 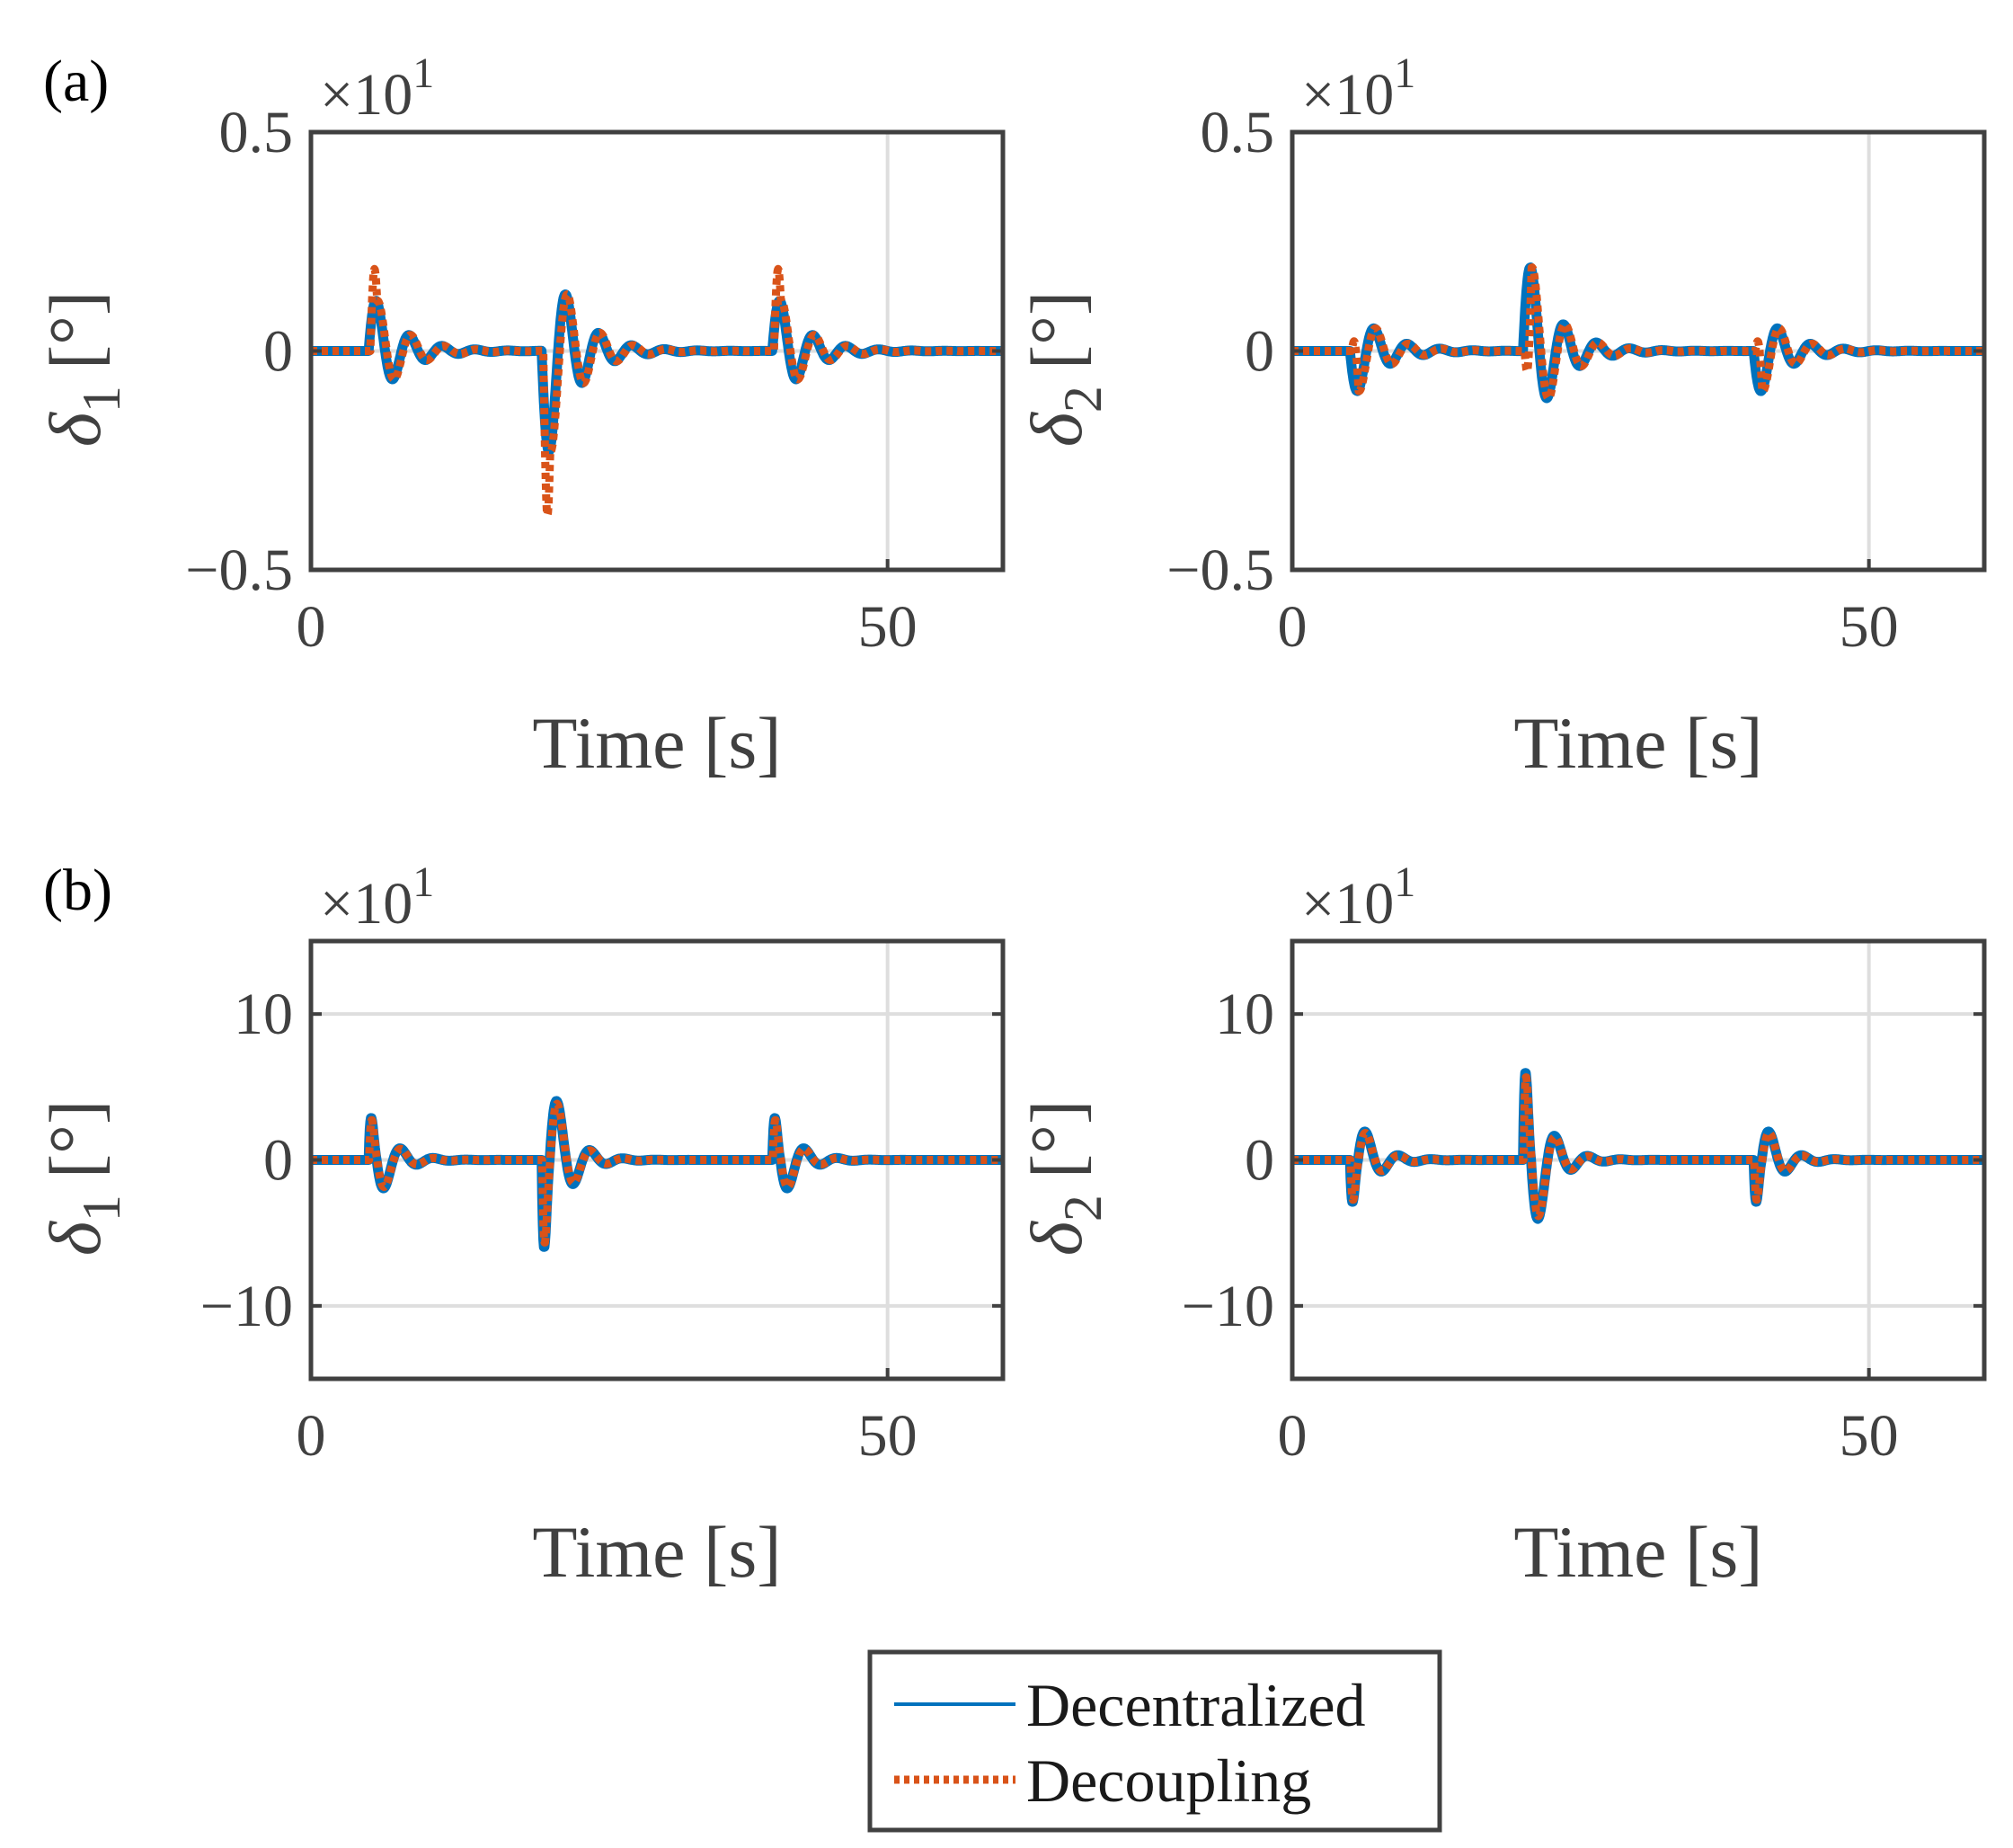 I want to click on legend-label-decentralized: Decentralized, so click(x=1196, y=1705).